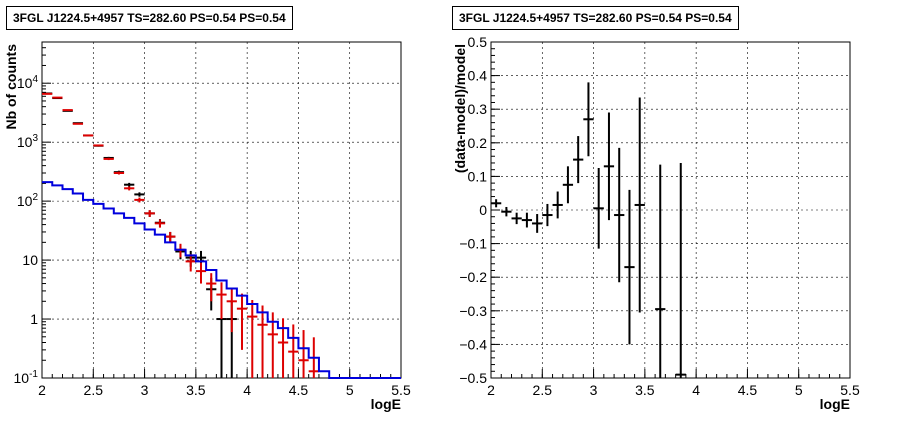 This screenshot has height=426, width=898. Describe the element at coordinates (473, 244) in the screenshot. I see `y-tick-label: −0.1` at that location.